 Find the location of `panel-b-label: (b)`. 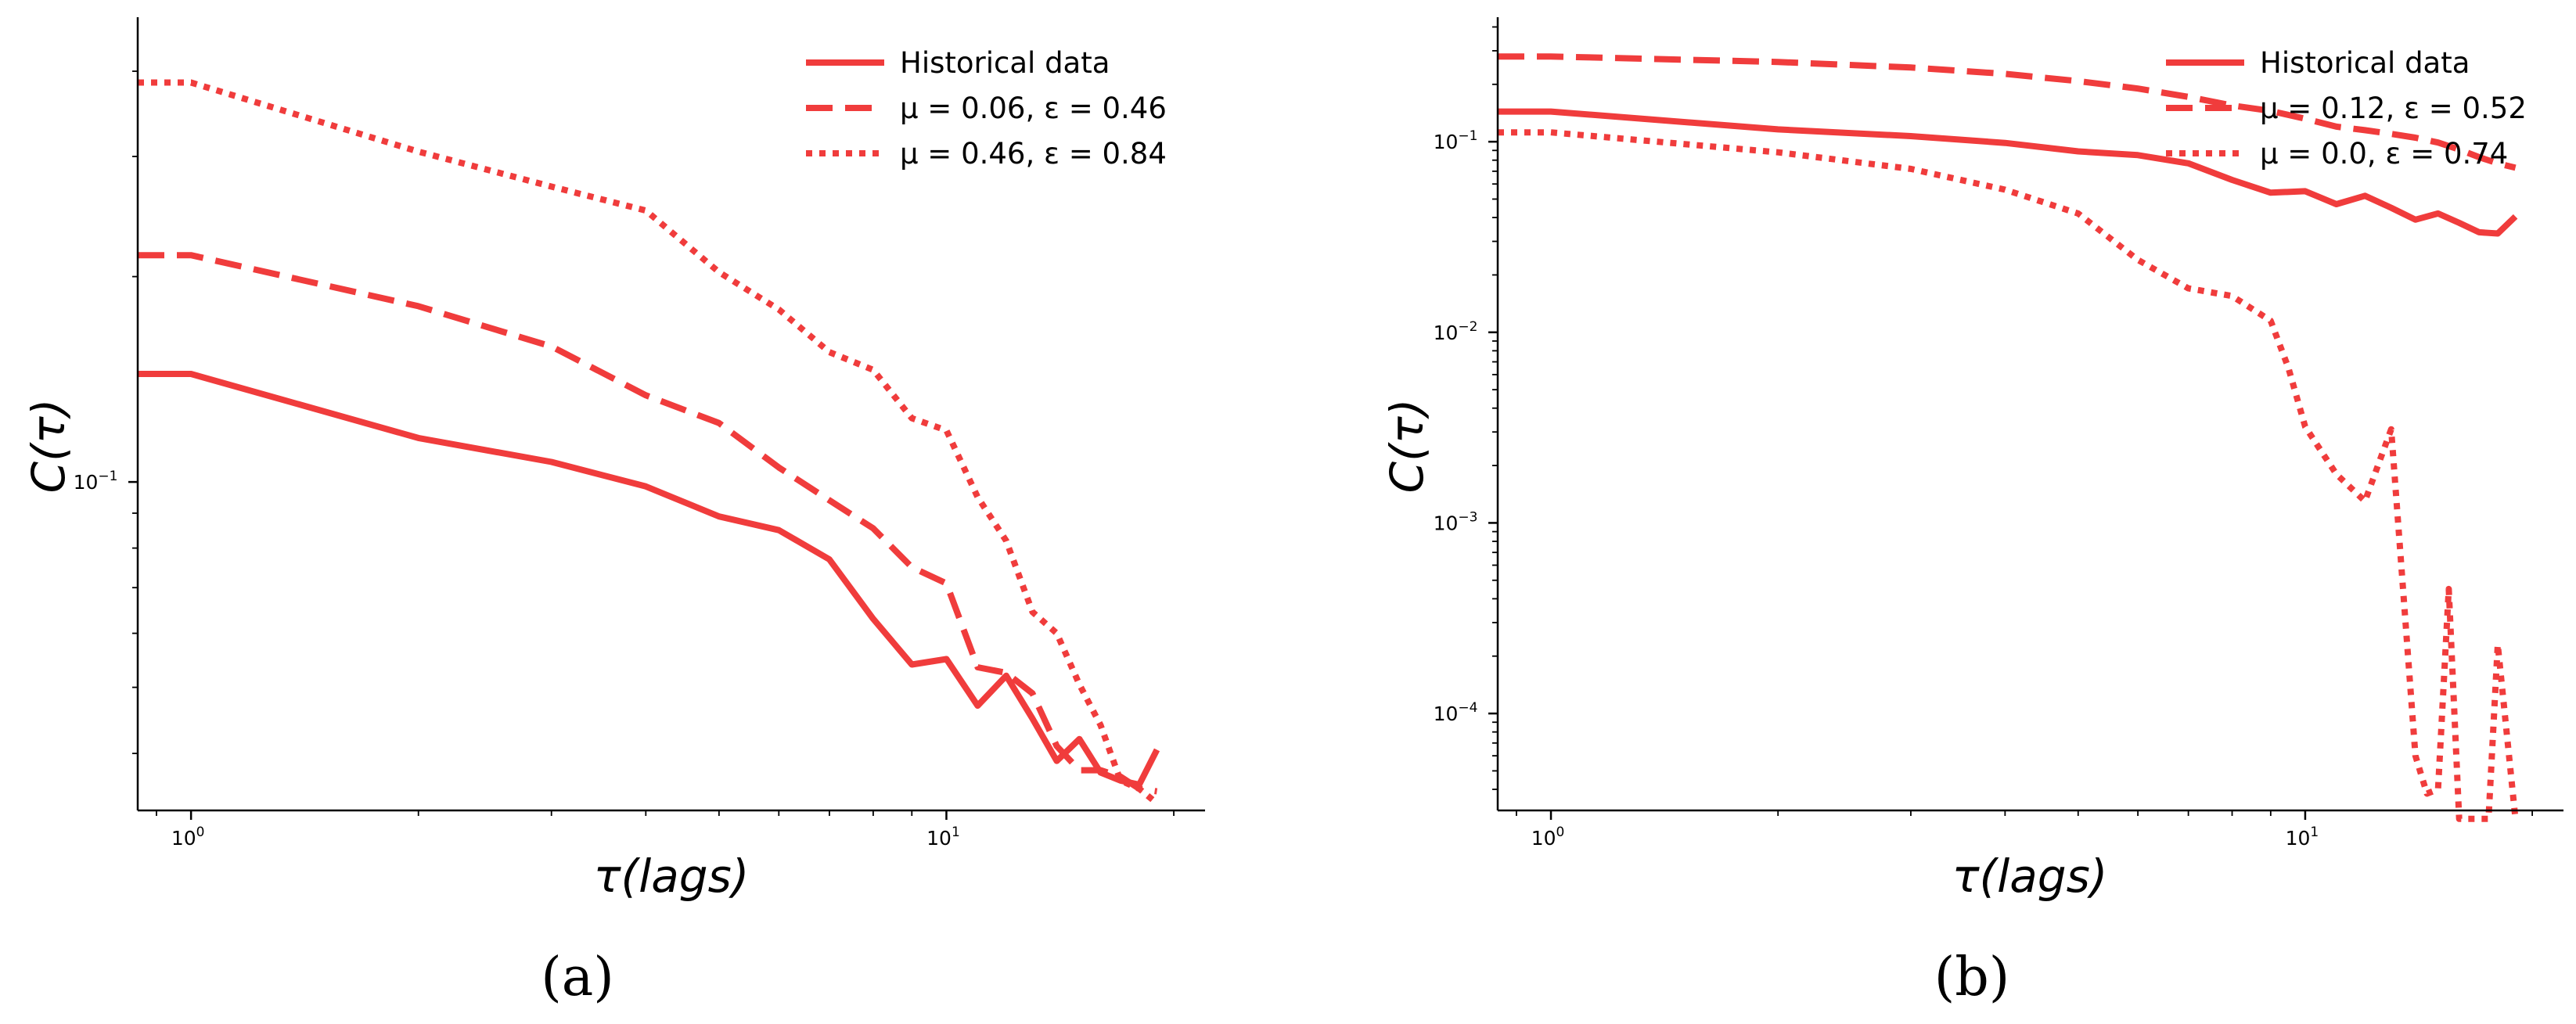

panel-b-label: (b) is located at coordinates (1972, 977).